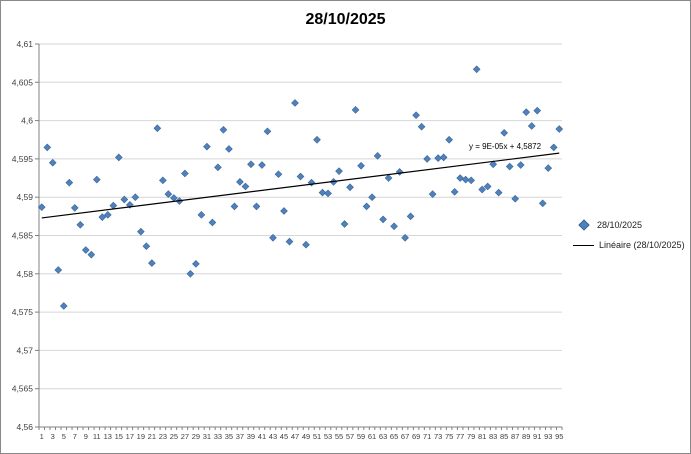 The width and height of the screenshot is (691, 454). I want to click on trendline-equation-label: y = 9E-05x + 4,5872, so click(505, 146).